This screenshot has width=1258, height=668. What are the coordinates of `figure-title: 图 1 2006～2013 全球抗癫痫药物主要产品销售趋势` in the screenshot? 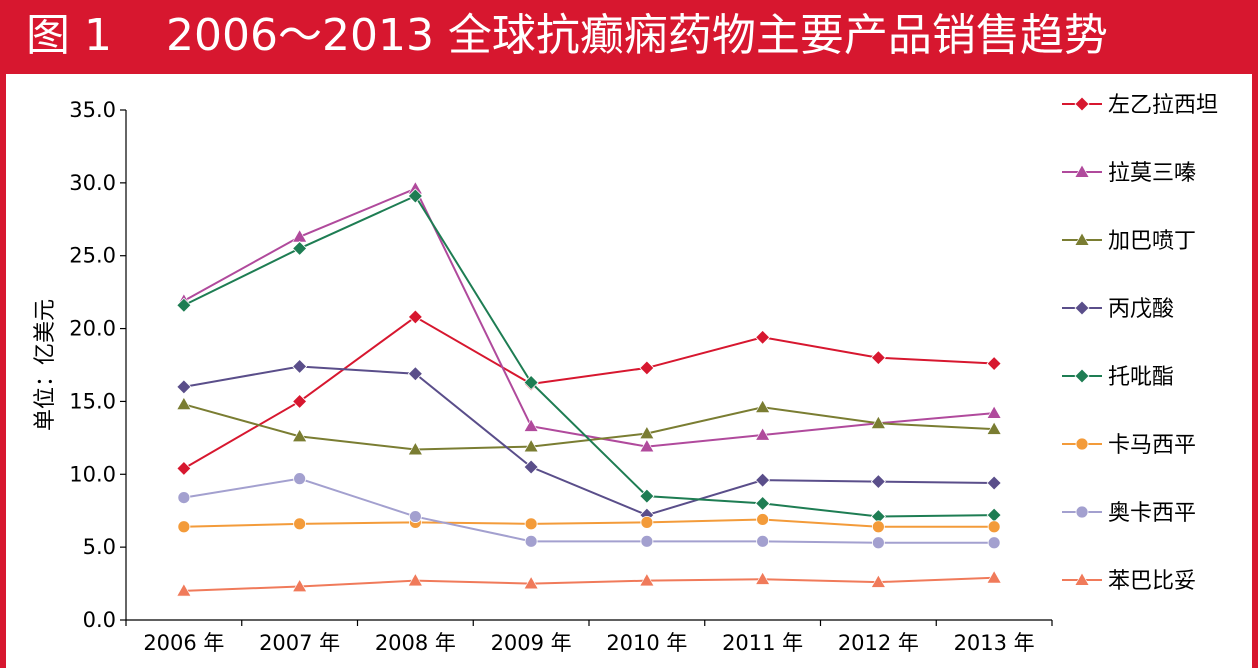 It's located at (567, 36).